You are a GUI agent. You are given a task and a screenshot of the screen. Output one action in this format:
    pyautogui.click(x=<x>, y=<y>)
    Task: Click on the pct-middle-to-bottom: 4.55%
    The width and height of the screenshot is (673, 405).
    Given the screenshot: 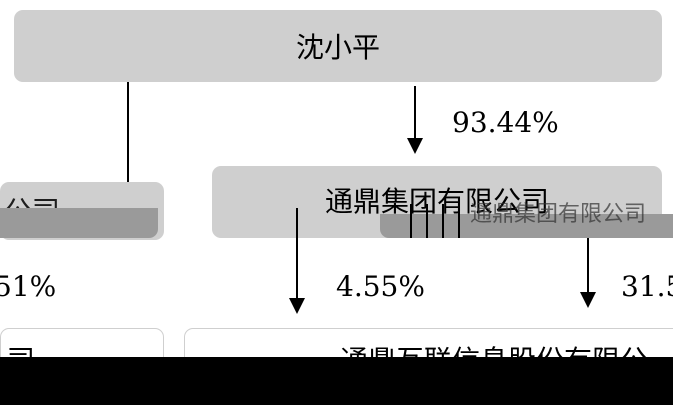 What is the action you would take?
    pyautogui.click(x=380, y=286)
    